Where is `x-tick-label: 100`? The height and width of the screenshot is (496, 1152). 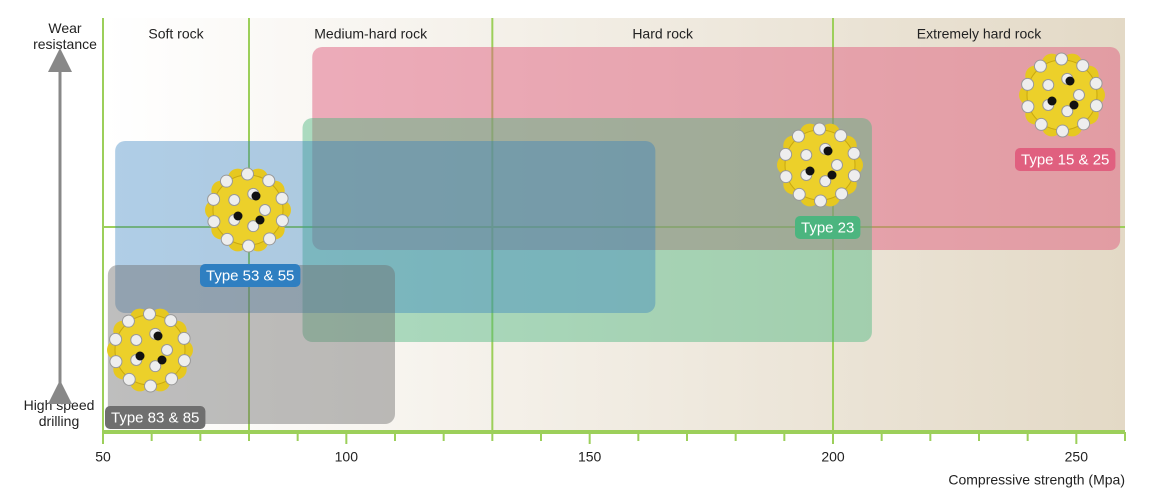 x-tick-label: 100 is located at coordinates (347, 457).